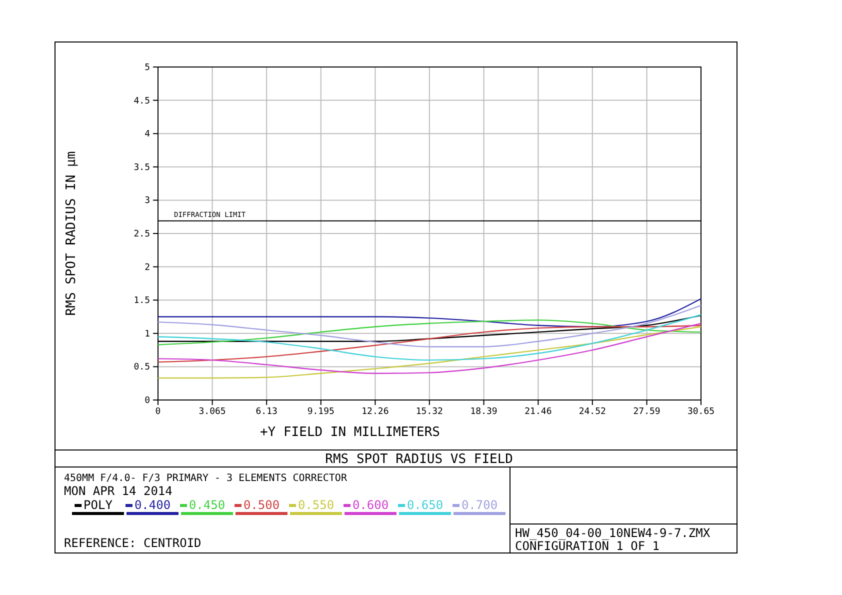 Image resolution: width=842 pixels, height=595 pixels. I want to click on y-tick-label: 3, so click(147, 201).